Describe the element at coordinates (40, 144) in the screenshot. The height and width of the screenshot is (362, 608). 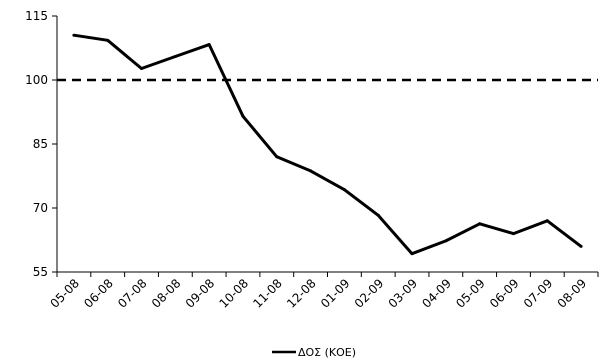
I see `y-tick-label: 85` at that location.